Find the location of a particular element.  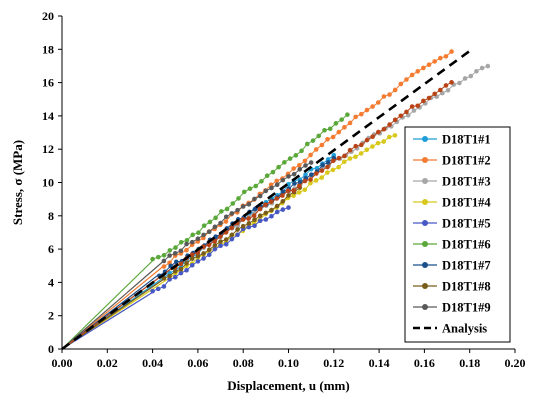

y-tick-label: 10 is located at coordinates (48, 183).